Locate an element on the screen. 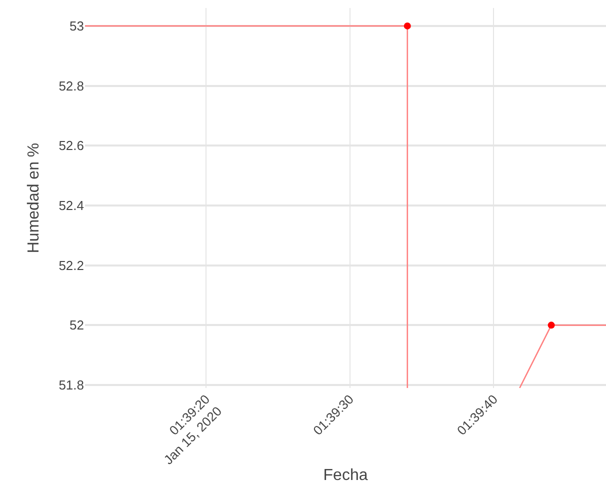  y-tick-label: 53 is located at coordinates (77, 26).